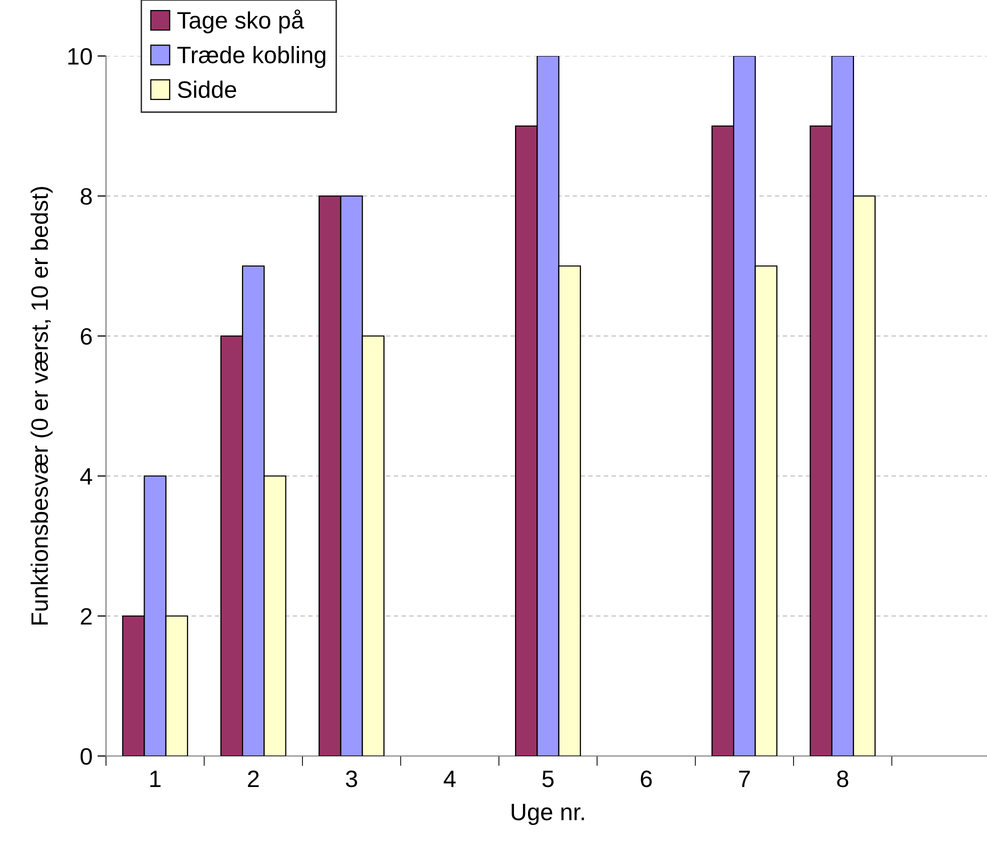  Describe the element at coordinates (548, 779) in the screenshot. I see `x-tick-label: 5` at that location.